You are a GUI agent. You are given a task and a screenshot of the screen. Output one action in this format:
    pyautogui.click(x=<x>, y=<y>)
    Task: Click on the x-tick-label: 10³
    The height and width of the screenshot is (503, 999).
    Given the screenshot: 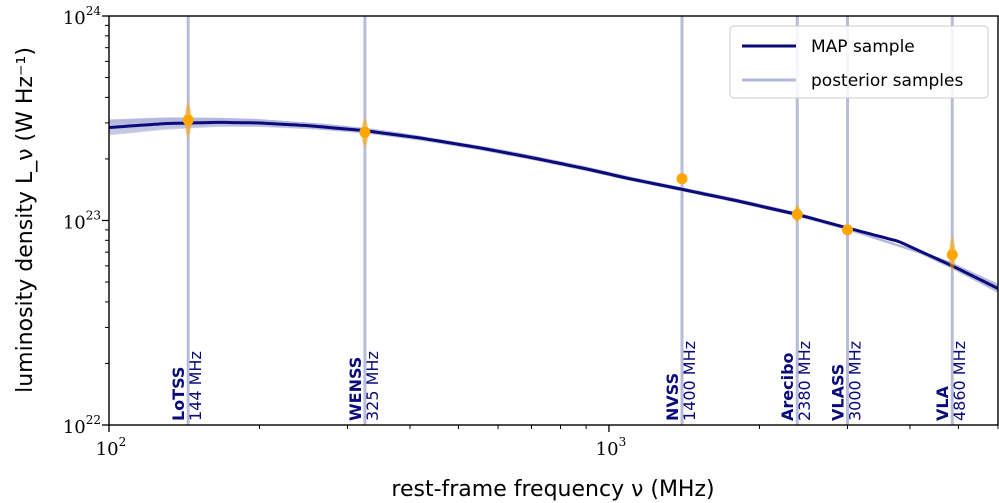 What is the action you would take?
    pyautogui.click(x=611, y=447)
    